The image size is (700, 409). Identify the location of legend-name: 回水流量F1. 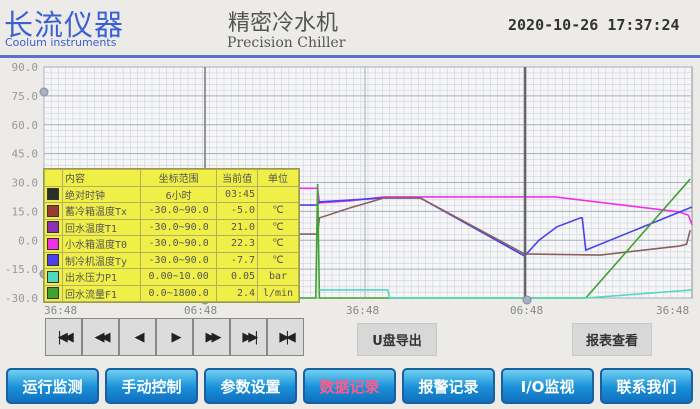
(101, 293).